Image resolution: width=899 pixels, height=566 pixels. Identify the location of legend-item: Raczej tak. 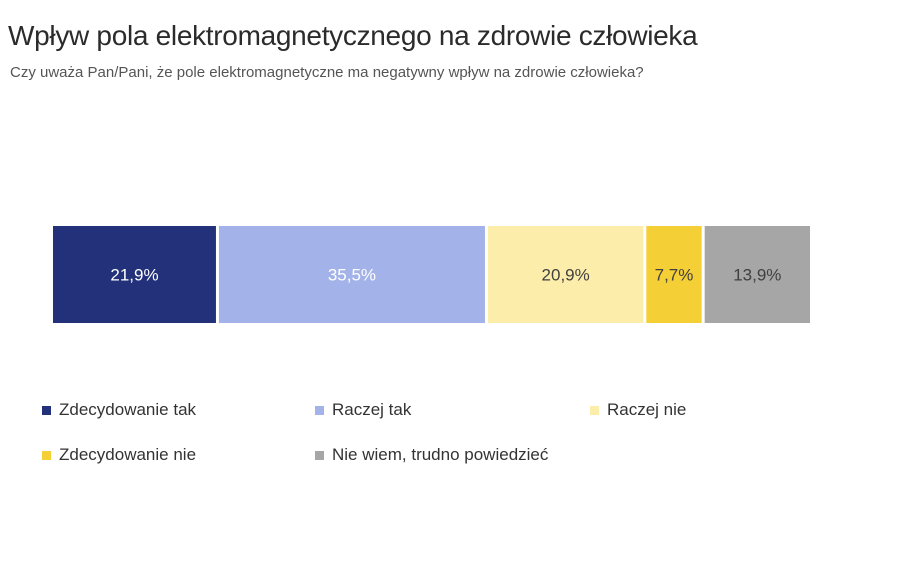
(363, 410).